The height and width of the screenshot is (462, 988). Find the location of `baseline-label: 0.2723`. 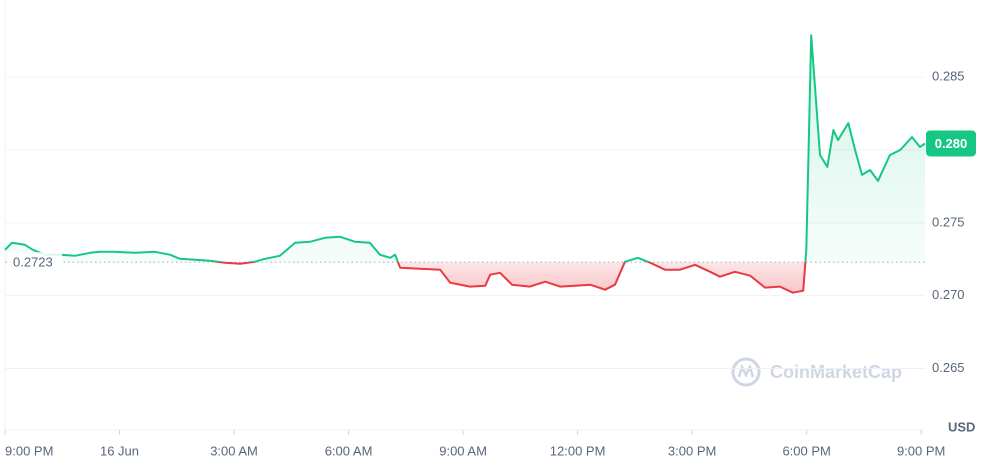

baseline-label: 0.2723 is located at coordinates (33, 262).